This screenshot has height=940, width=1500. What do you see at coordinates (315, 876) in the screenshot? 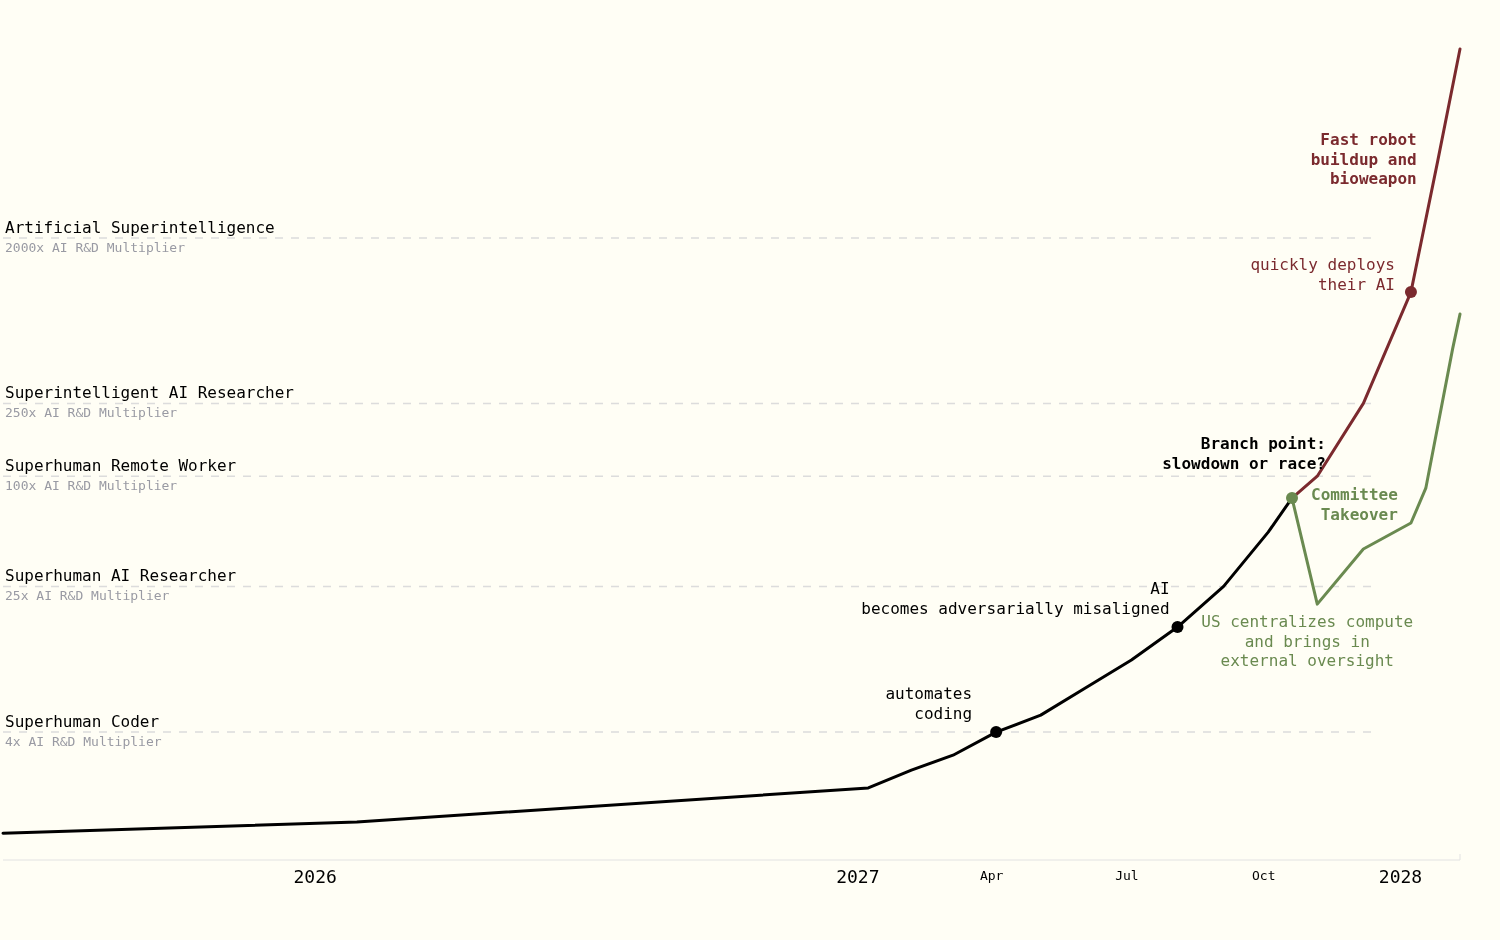
I see `x-tick-label: 2026` at bounding box center [315, 876].